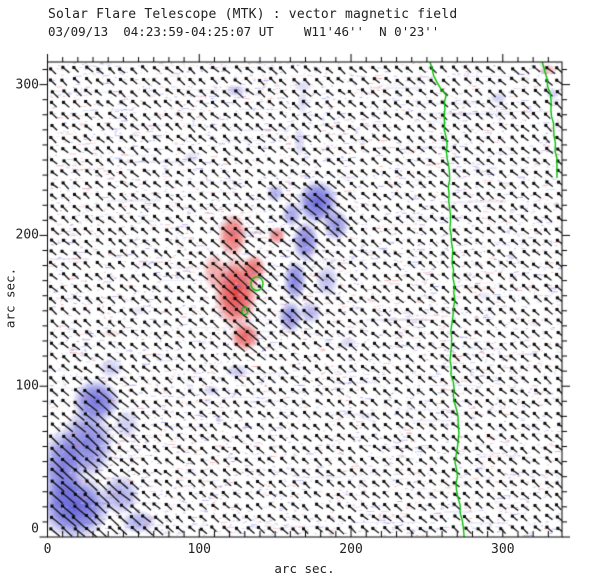 The width and height of the screenshot is (612, 585). I want to click on y-tick-label-200: 200, so click(27, 235).